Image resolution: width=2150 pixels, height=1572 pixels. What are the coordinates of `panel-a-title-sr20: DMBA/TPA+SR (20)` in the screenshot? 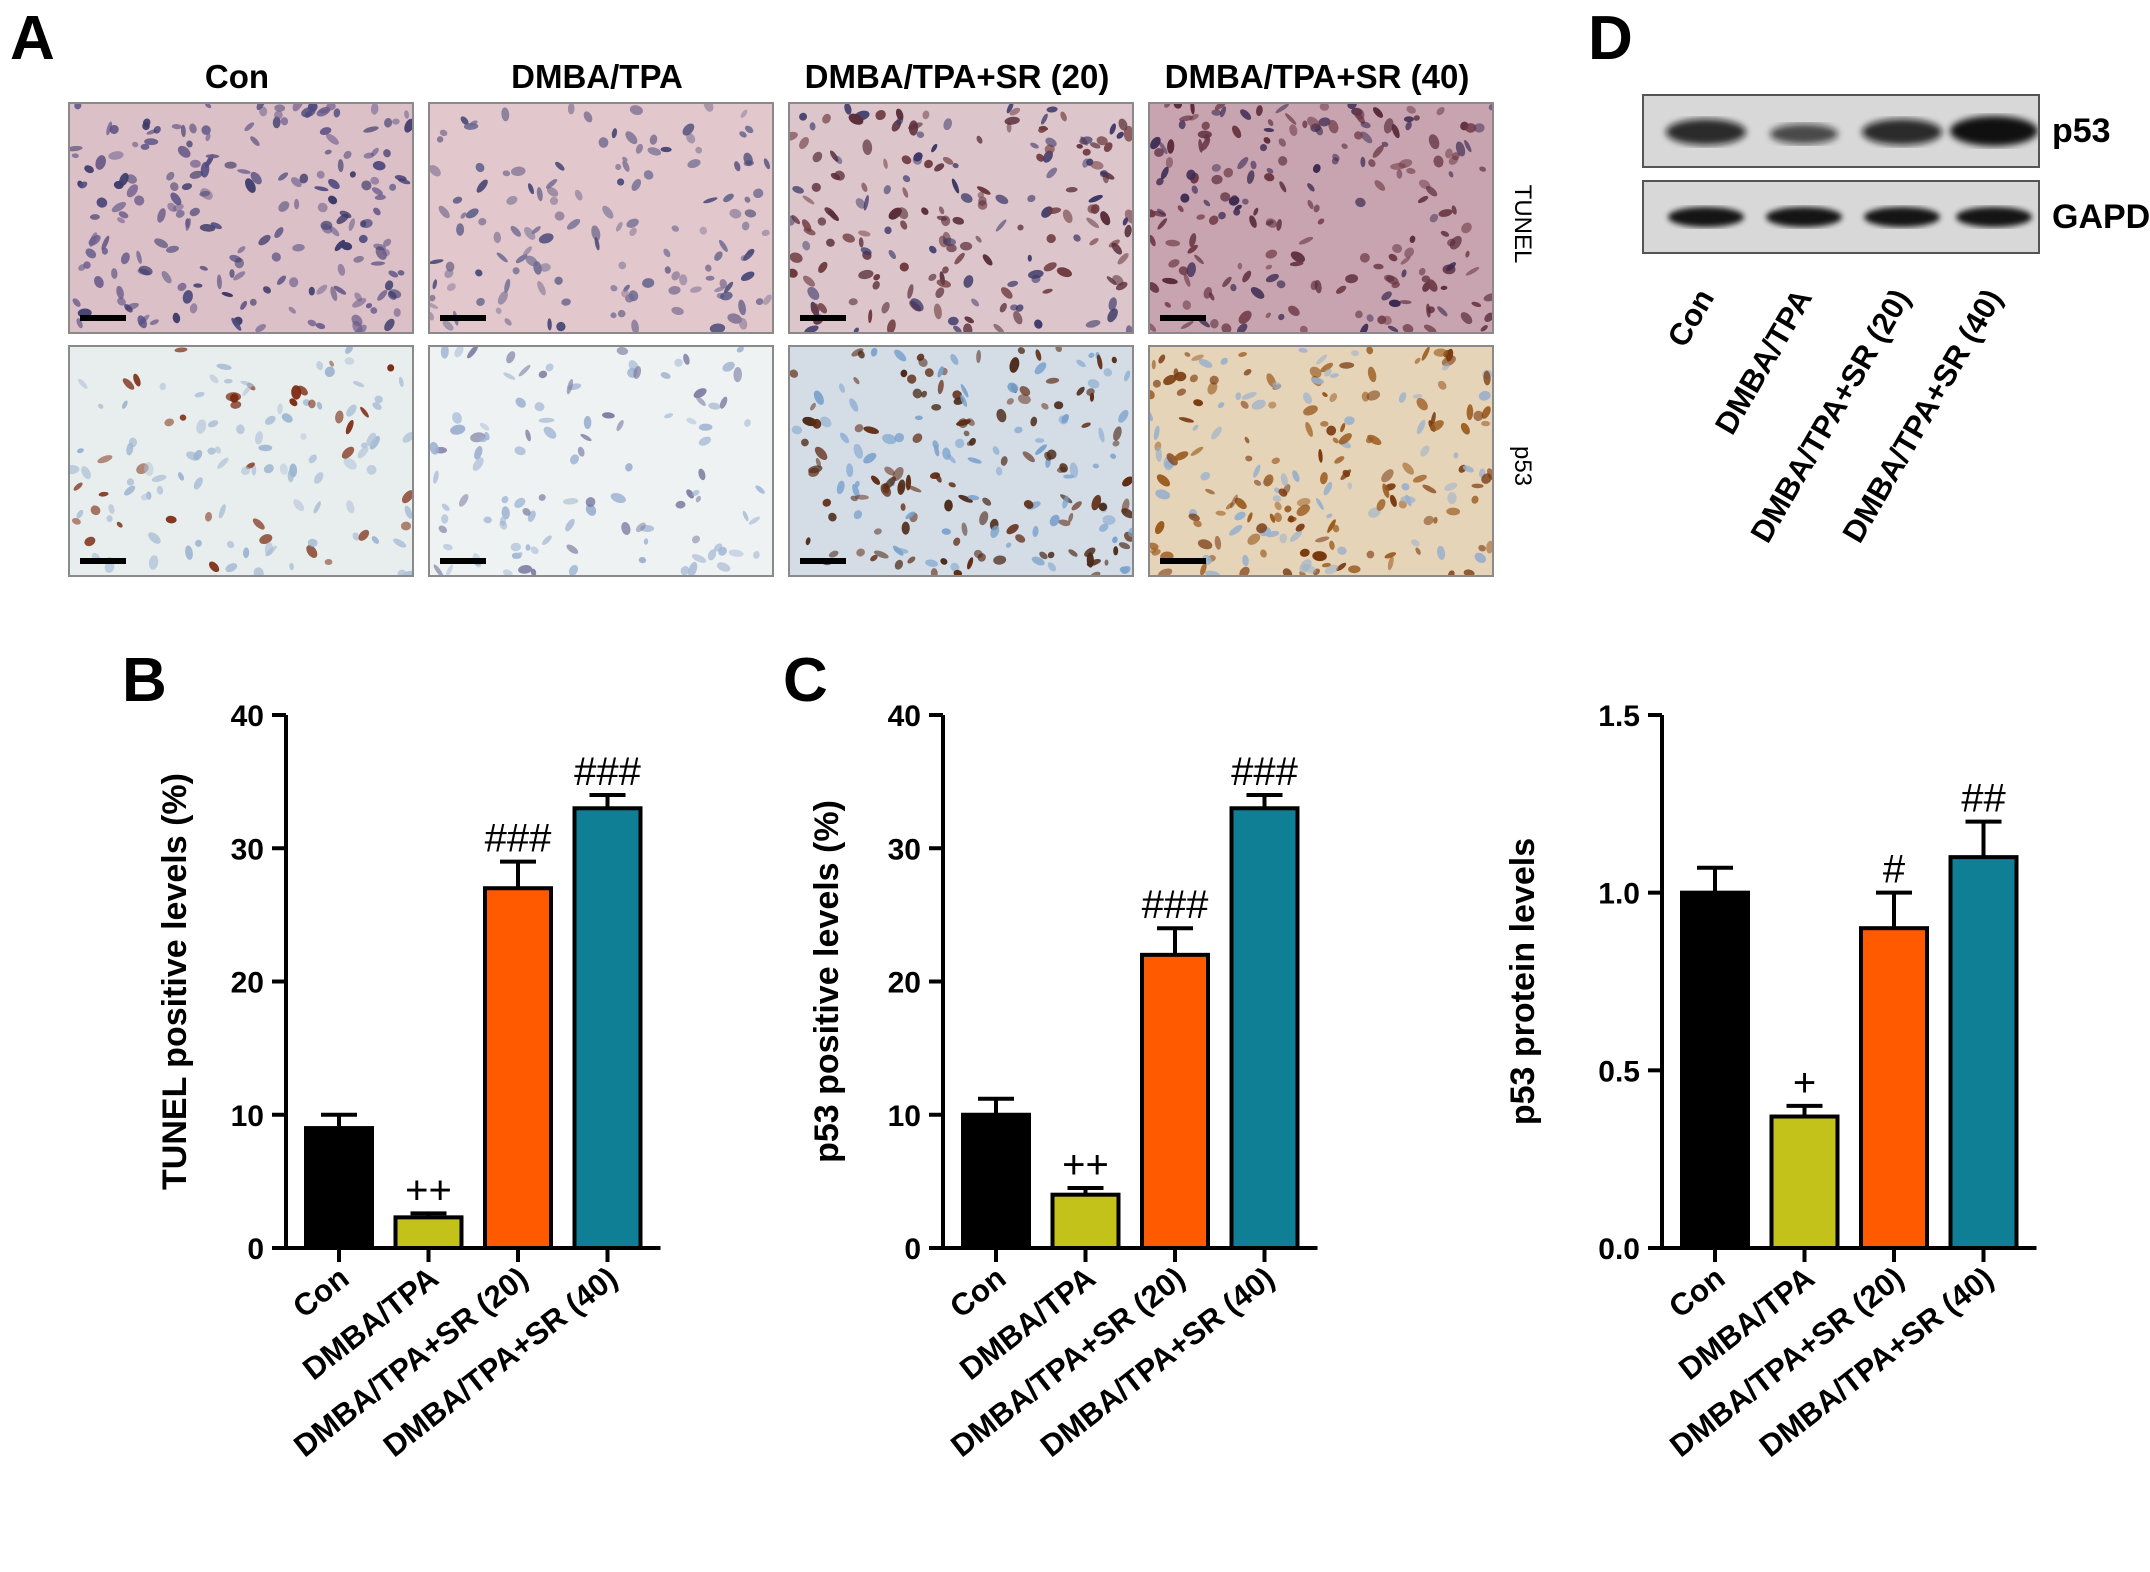 It's located at (957, 76).